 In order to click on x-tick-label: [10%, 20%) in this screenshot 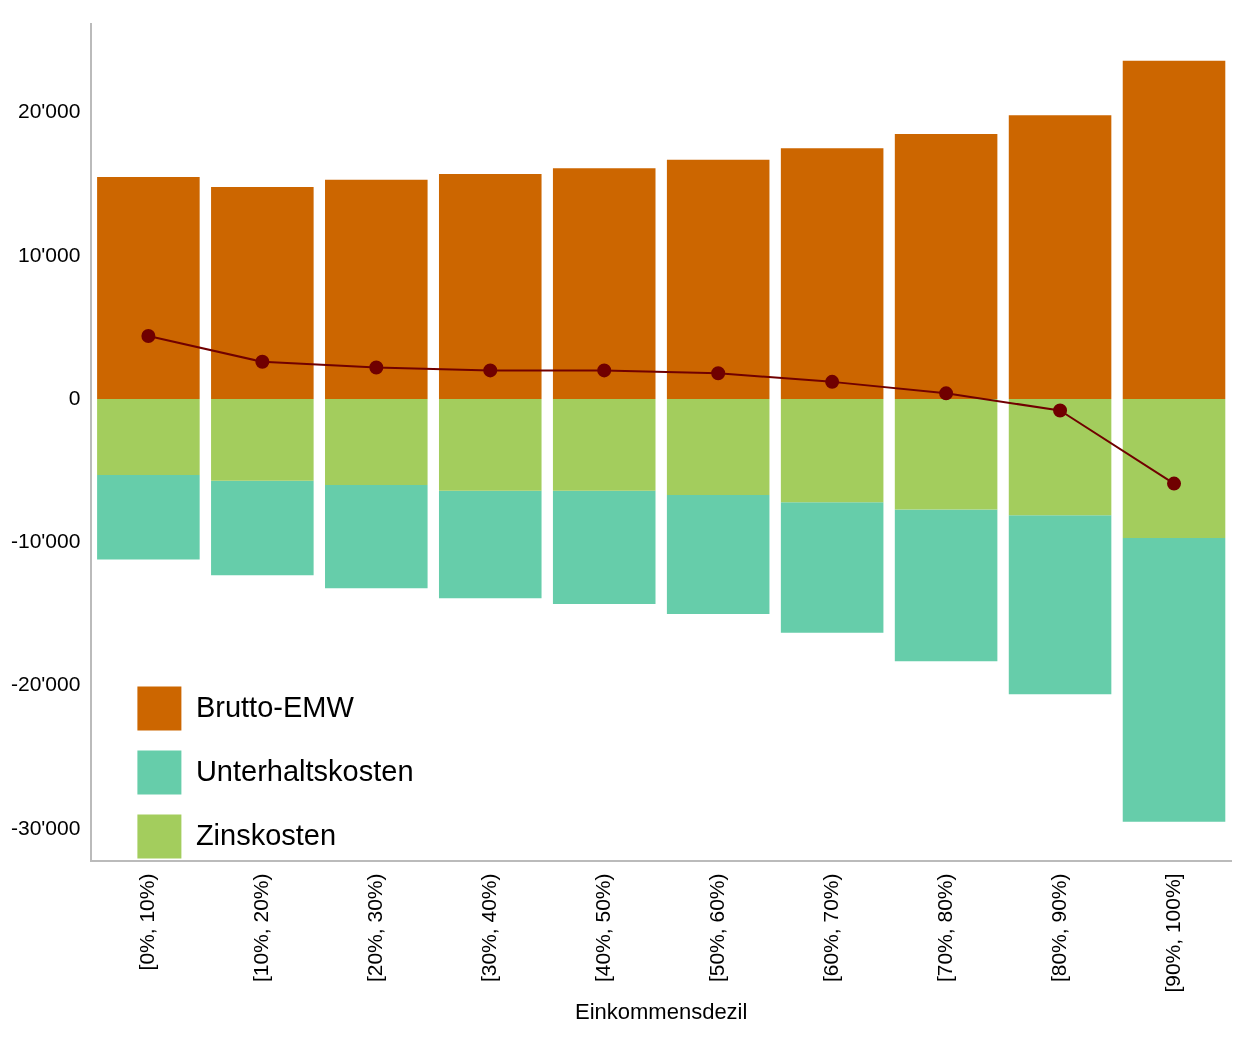, I will do `click(261, 928)`.